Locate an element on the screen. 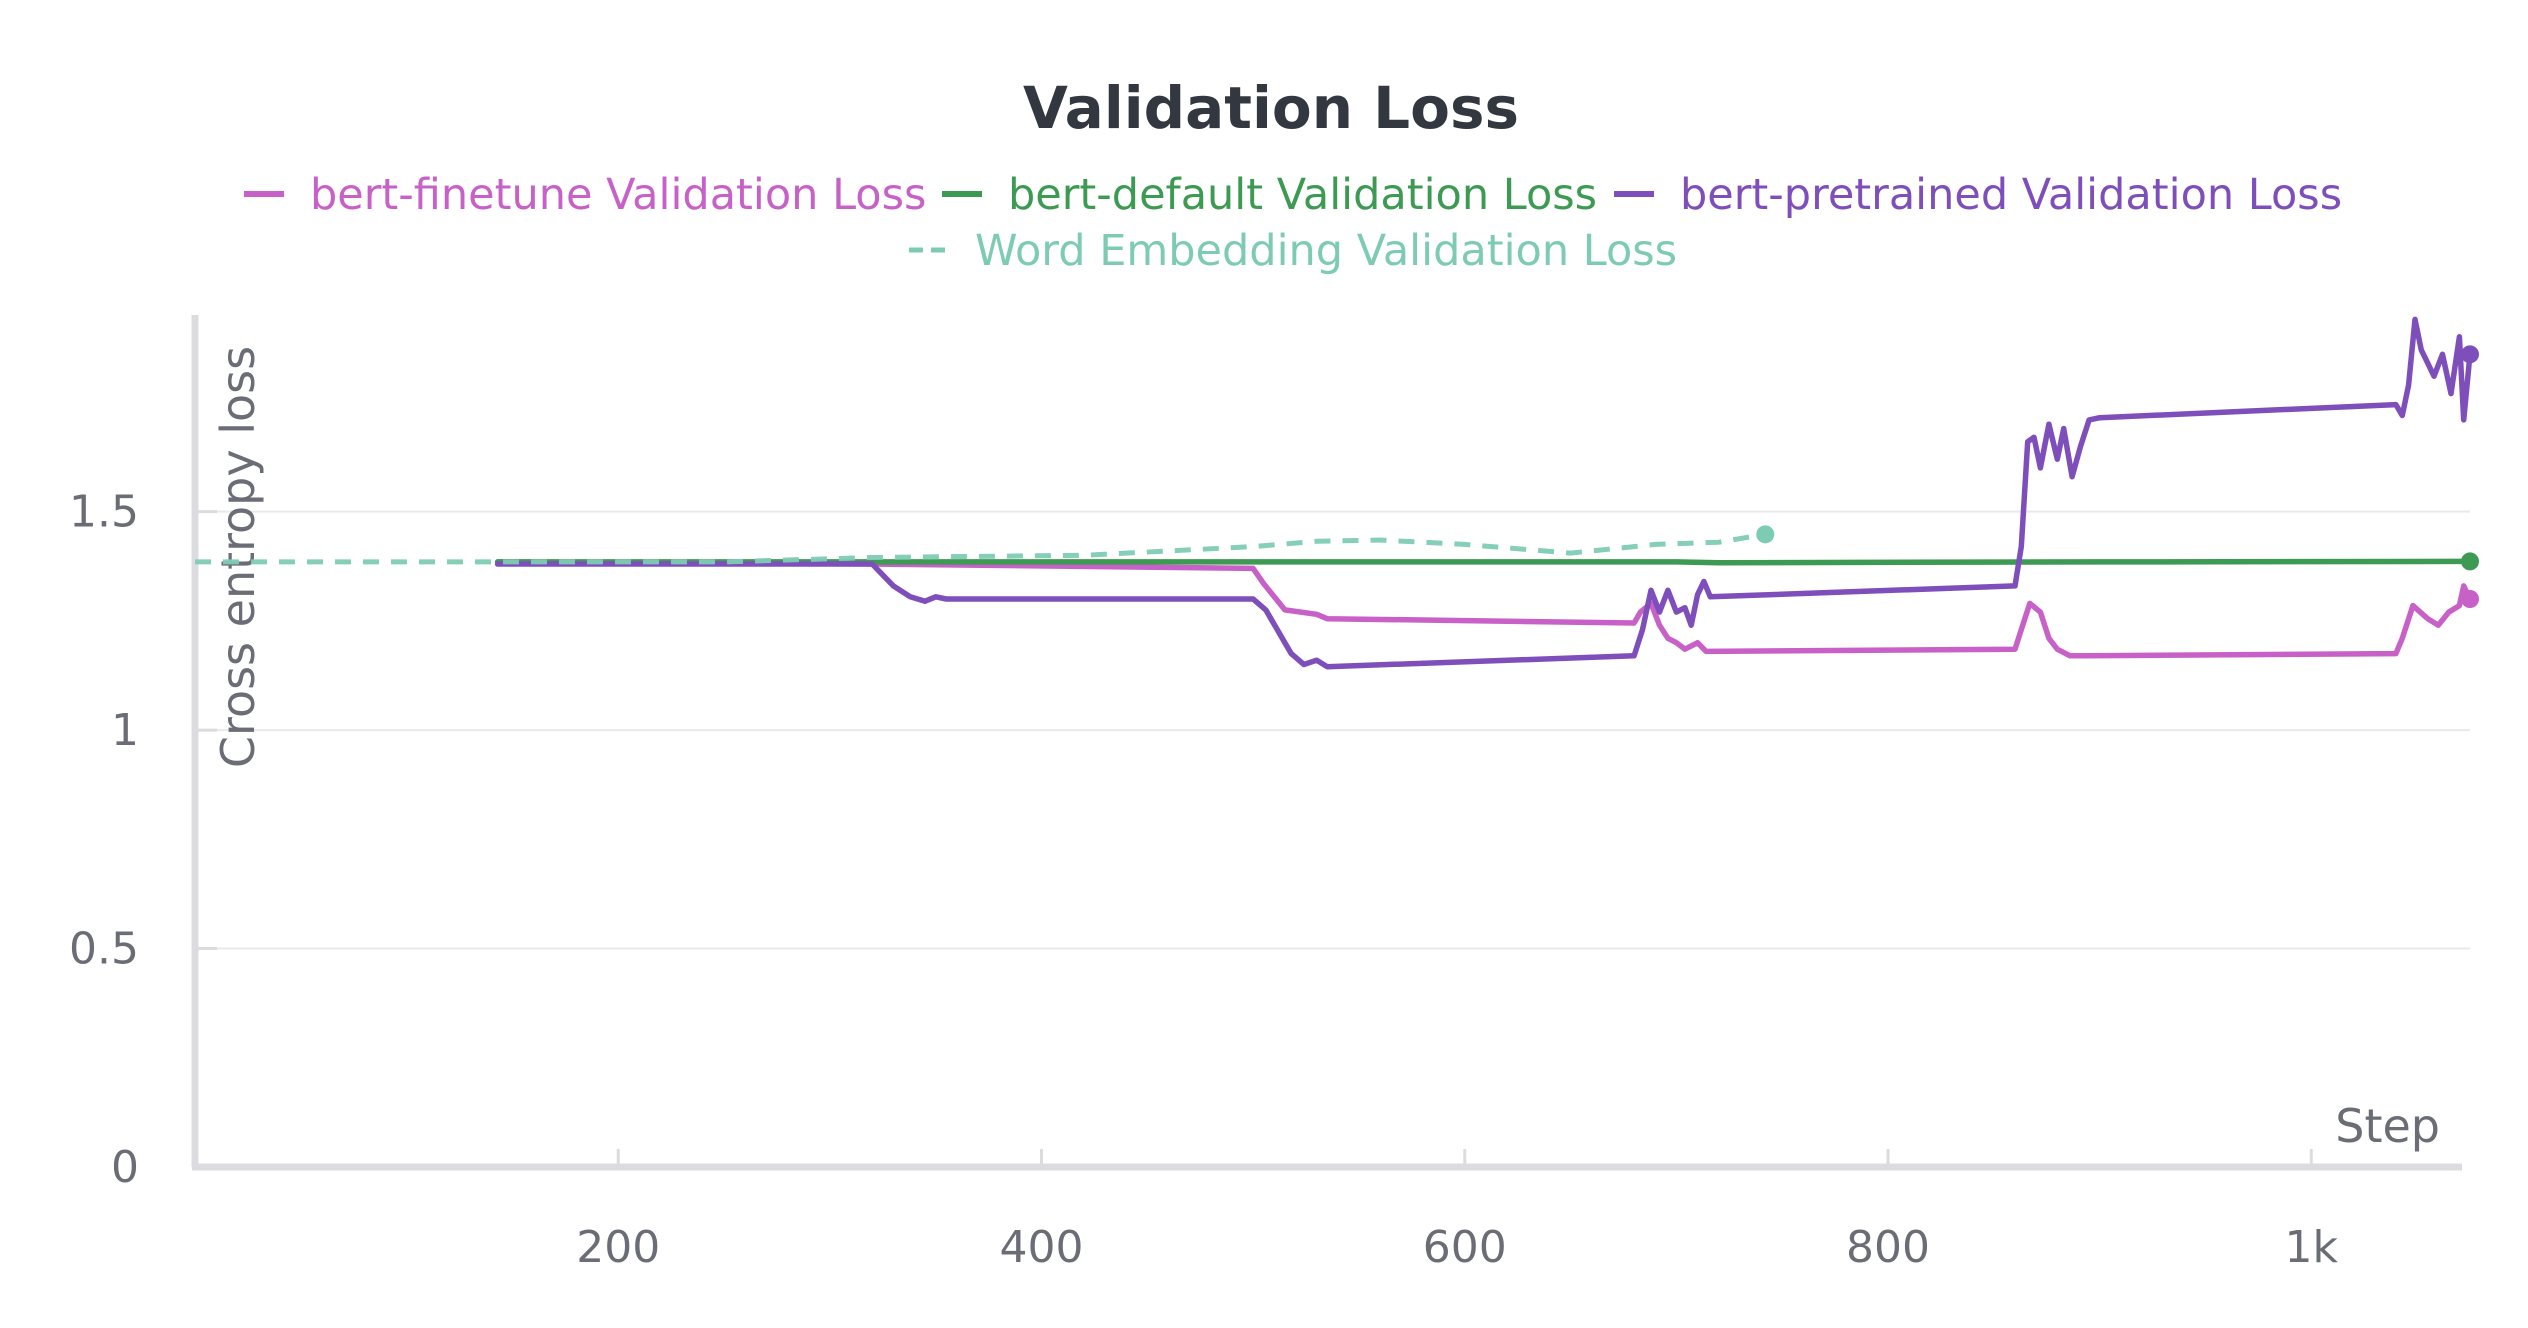  x-axis-ticks: 200 400 600 800 1k is located at coordinates (1457, 1211).